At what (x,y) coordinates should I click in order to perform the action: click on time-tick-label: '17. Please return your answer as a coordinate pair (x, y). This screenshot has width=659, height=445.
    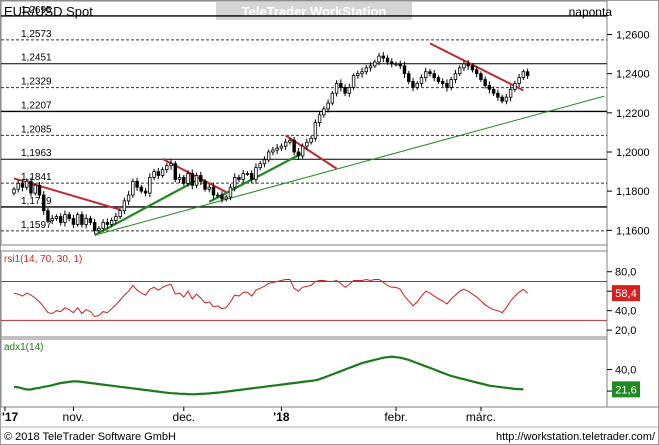
    Looking at the image, I should click on (10, 417).